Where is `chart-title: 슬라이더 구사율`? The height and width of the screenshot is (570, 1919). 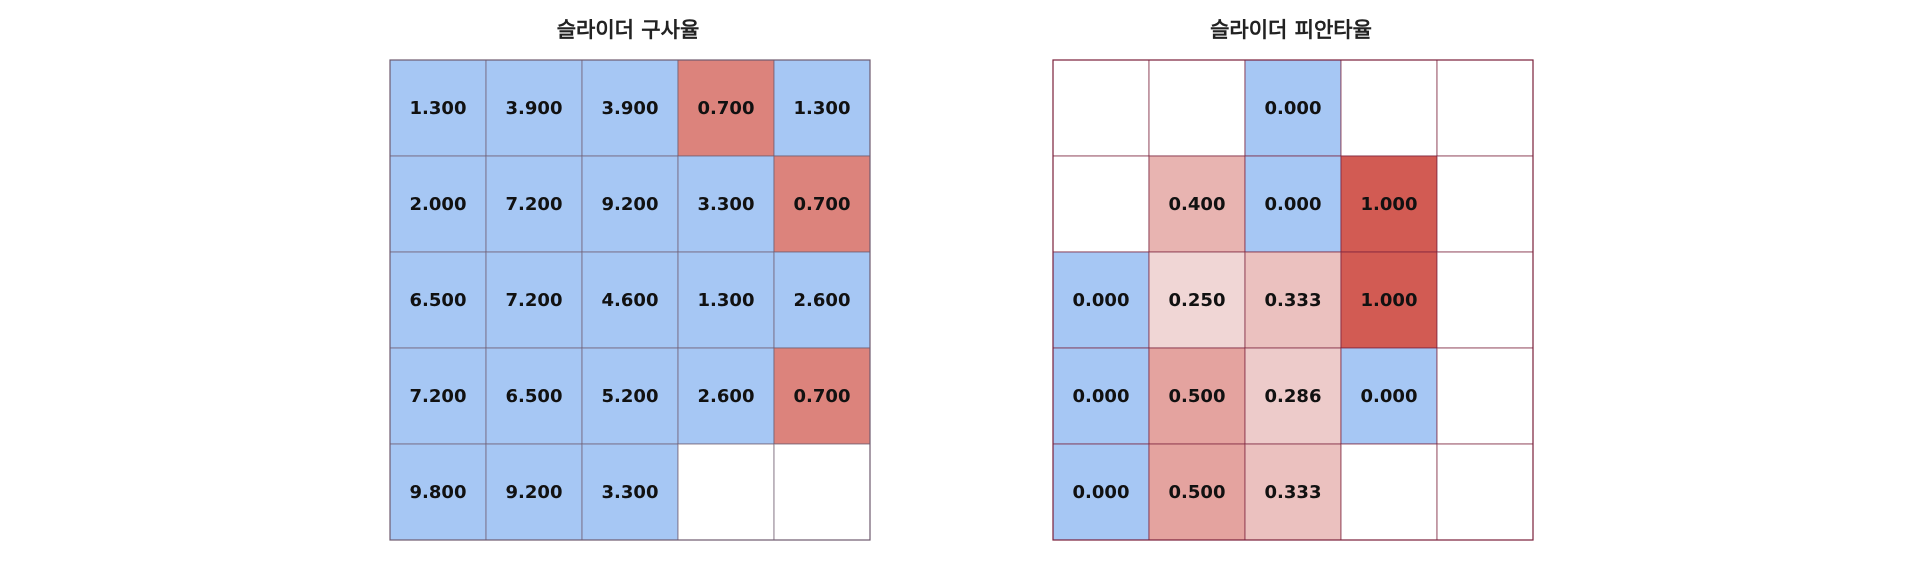
chart-title: 슬라이더 구사율 is located at coordinates (628, 30).